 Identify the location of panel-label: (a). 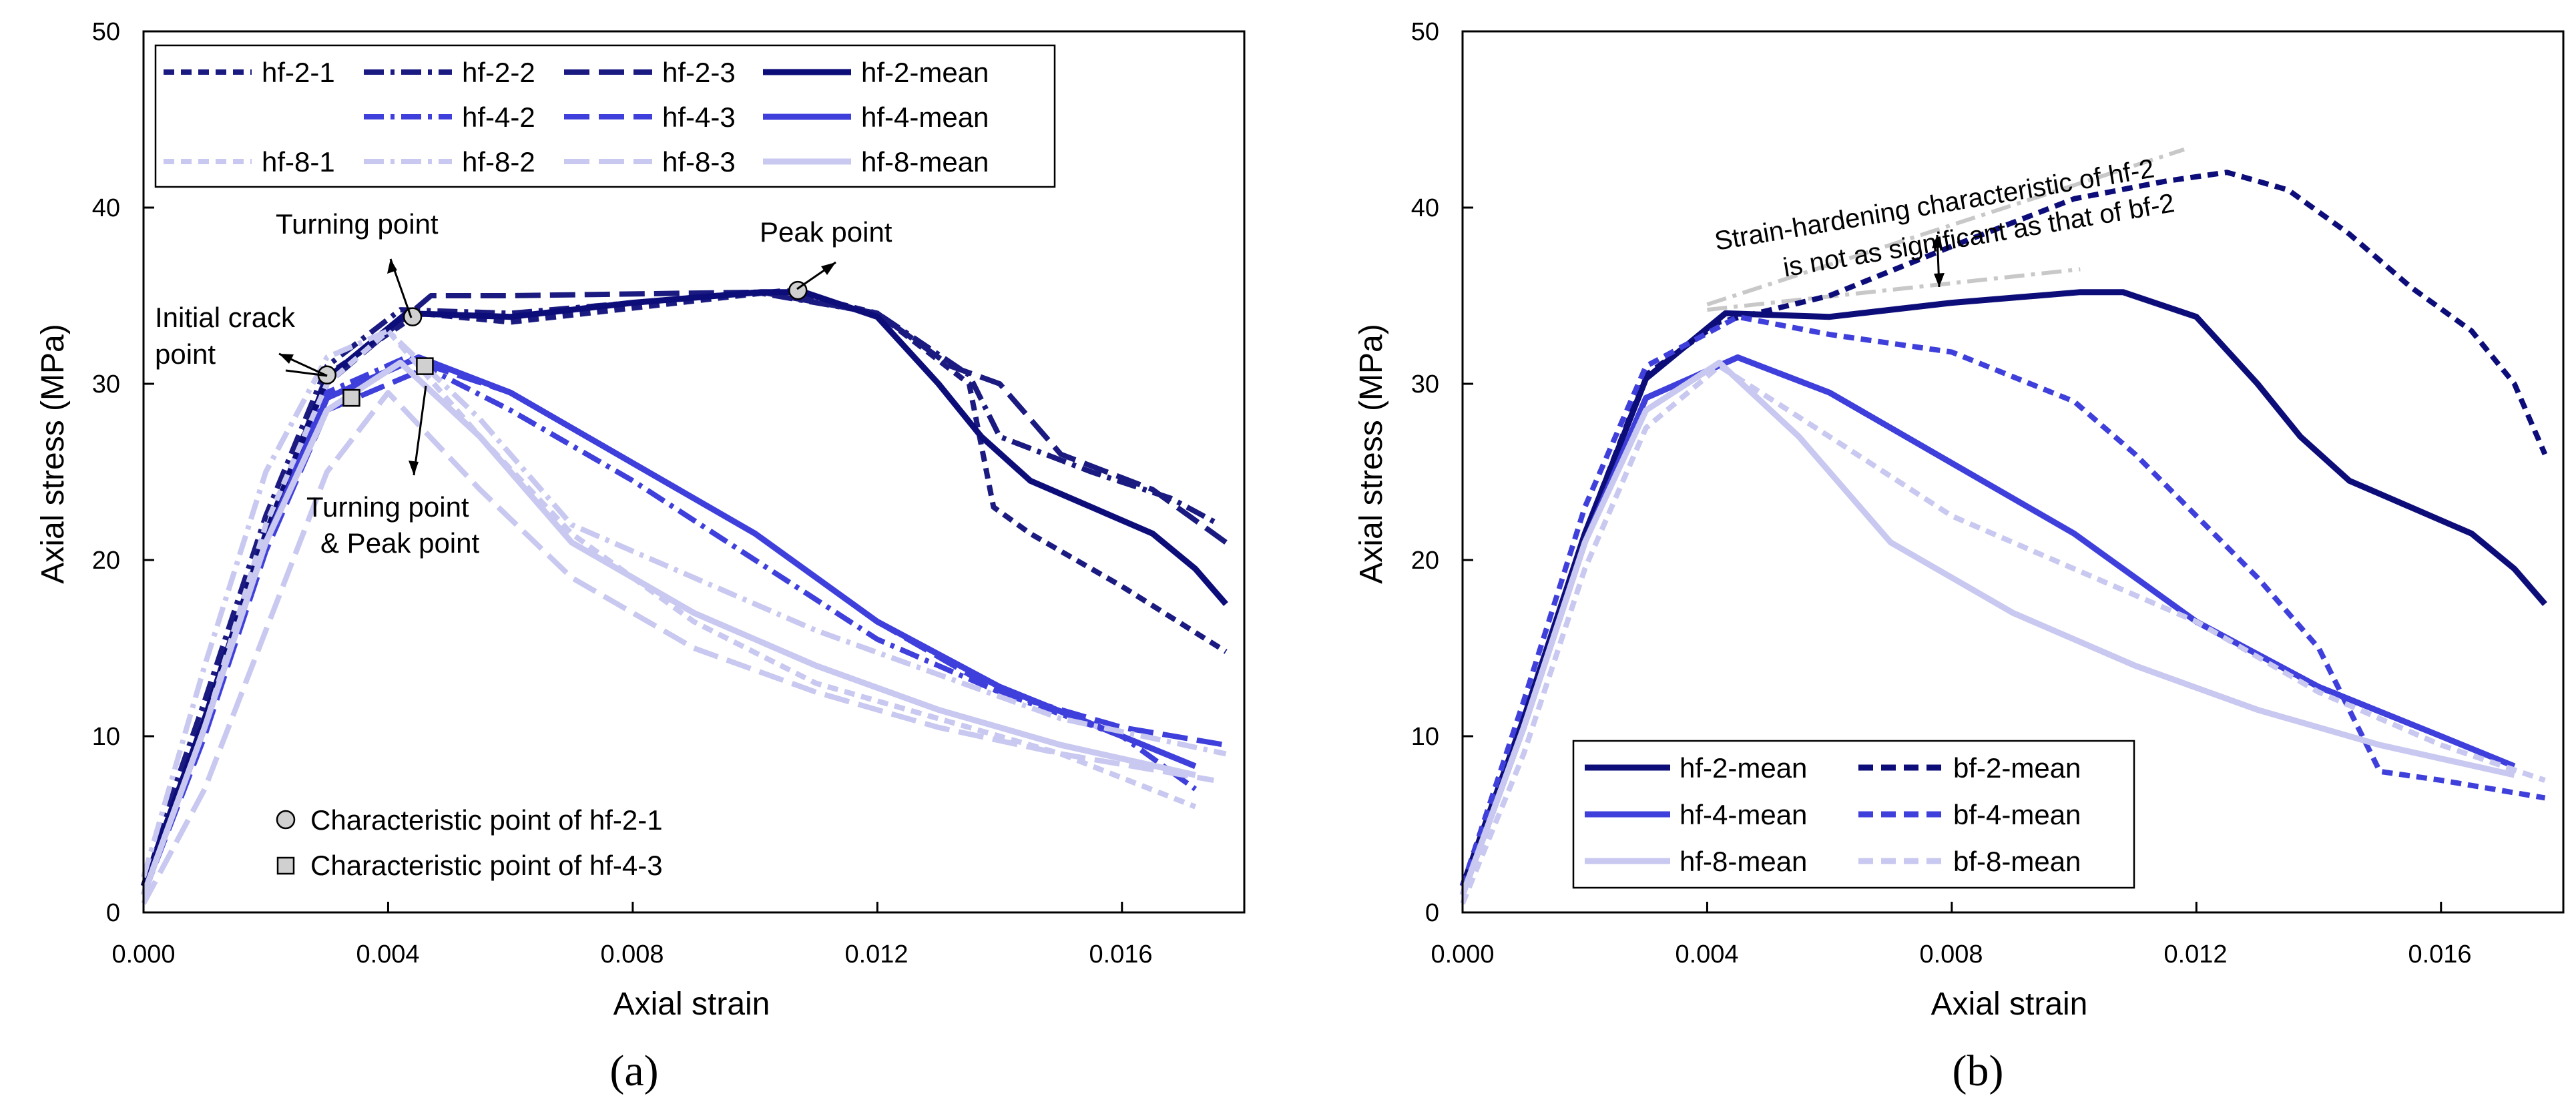
(633, 1071).